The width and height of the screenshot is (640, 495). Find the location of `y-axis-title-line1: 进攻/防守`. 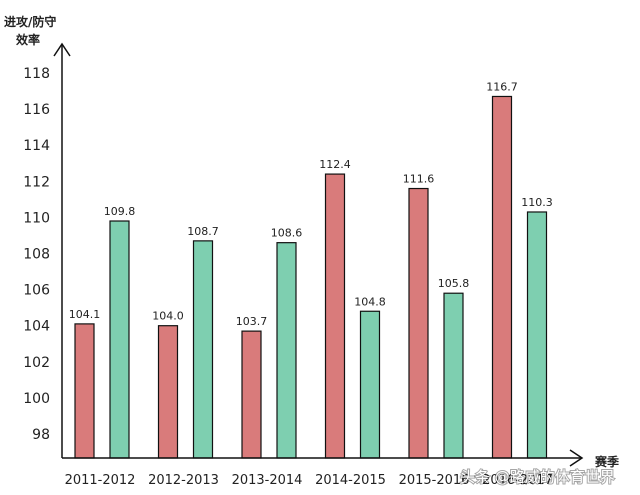

y-axis-title-line1: 进攻/防守 is located at coordinates (30, 21).